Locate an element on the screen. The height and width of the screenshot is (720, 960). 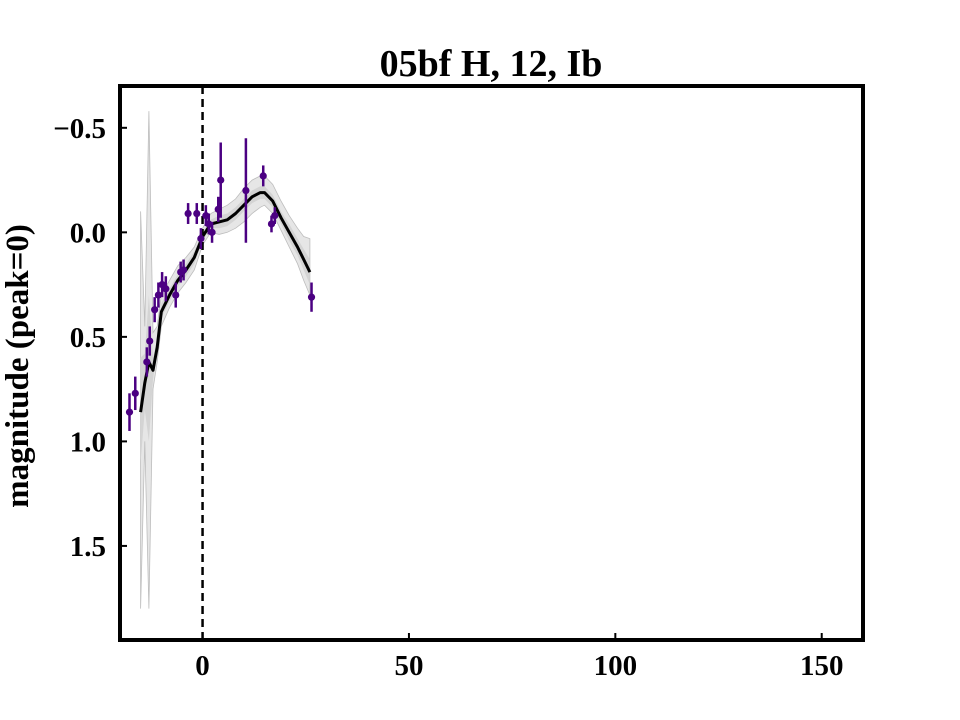
confidence-bands is located at coordinates (225, 360).